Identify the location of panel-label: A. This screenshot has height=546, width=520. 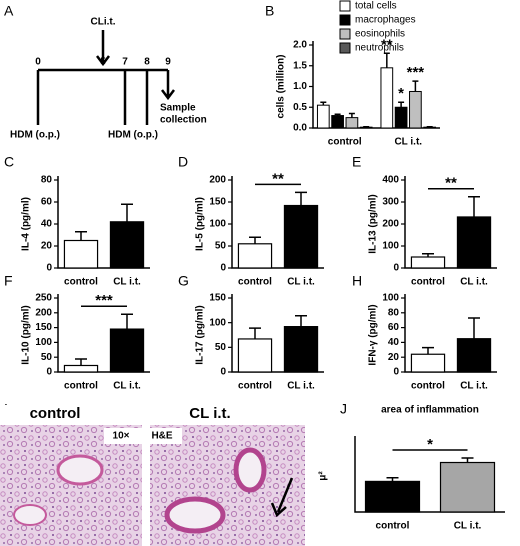
(9, 11).